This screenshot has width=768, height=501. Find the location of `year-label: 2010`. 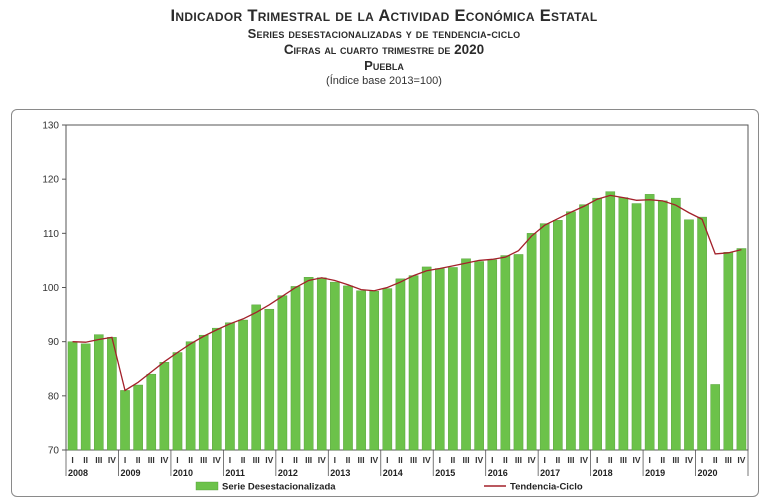

year-label: 2010 is located at coordinates (183, 473).